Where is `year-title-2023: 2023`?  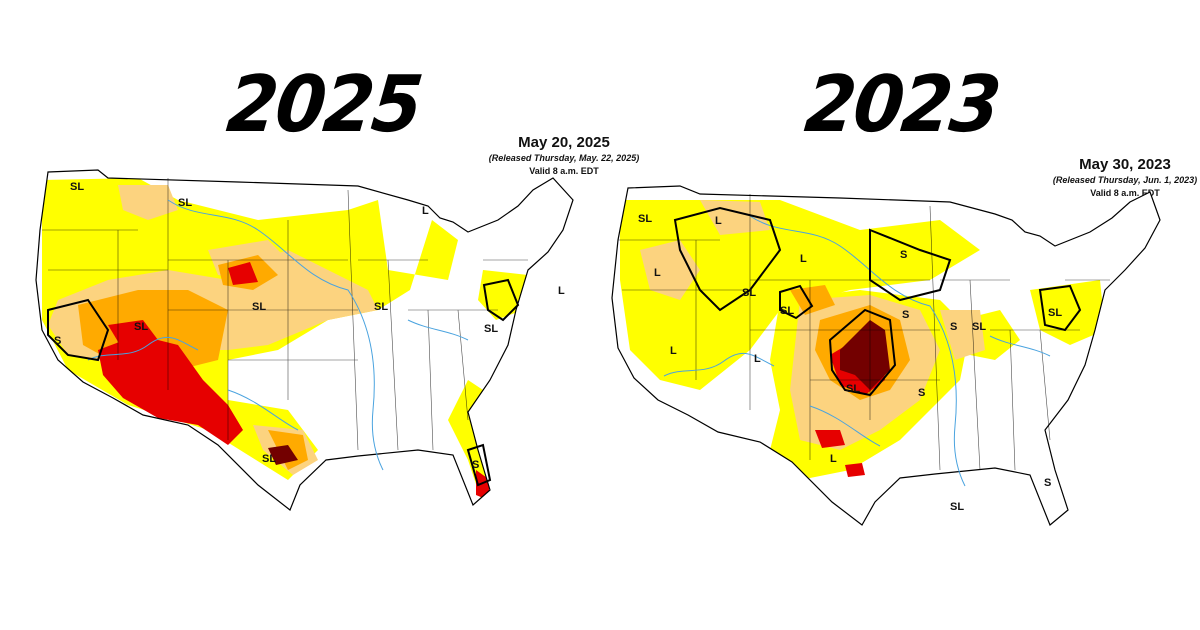 year-title-2023: 2023 is located at coordinates (902, 104).